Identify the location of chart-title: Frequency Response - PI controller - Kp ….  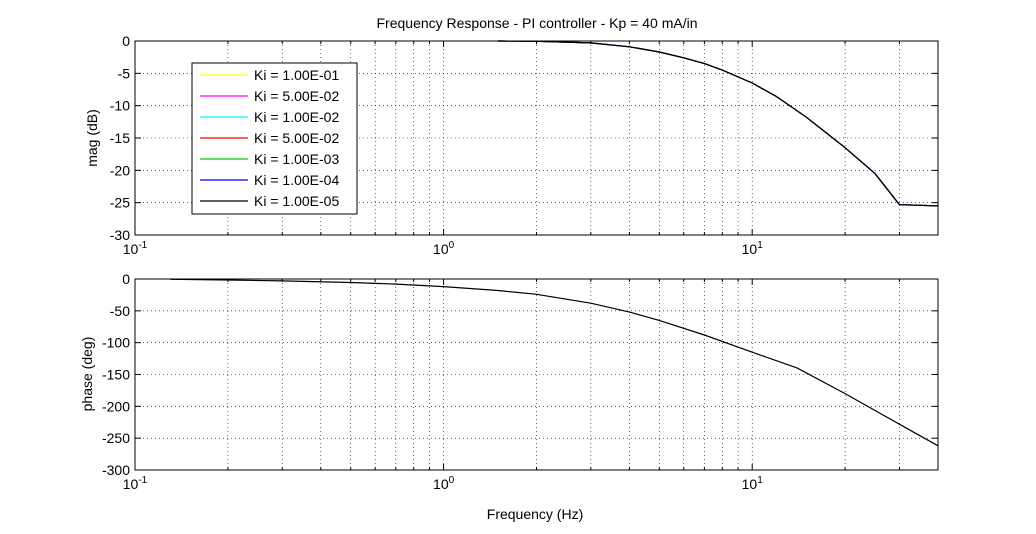
(537, 23).